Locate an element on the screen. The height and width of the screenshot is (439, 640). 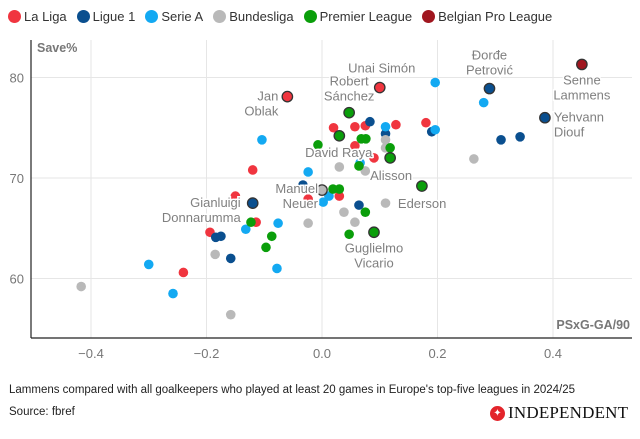
player-label: Vicario is located at coordinates (374, 262).